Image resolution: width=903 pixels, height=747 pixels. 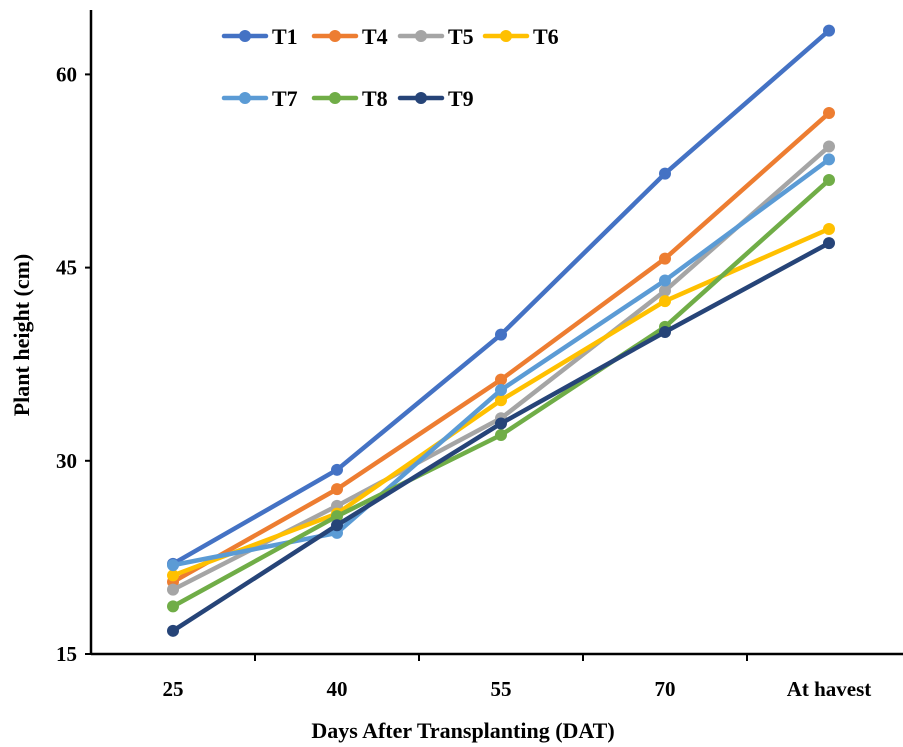 What do you see at coordinates (520, 36) in the screenshot?
I see `legend-item-t6: T6` at bounding box center [520, 36].